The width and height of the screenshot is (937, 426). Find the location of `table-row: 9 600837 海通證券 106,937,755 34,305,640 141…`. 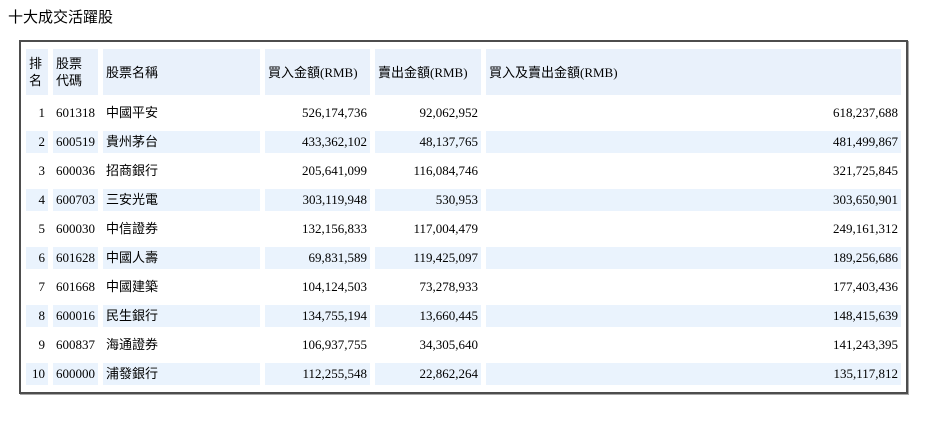

table-row: 9 600837 海通證券 106,937,755 34,305,640 141… is located at coordinates (463, 345).